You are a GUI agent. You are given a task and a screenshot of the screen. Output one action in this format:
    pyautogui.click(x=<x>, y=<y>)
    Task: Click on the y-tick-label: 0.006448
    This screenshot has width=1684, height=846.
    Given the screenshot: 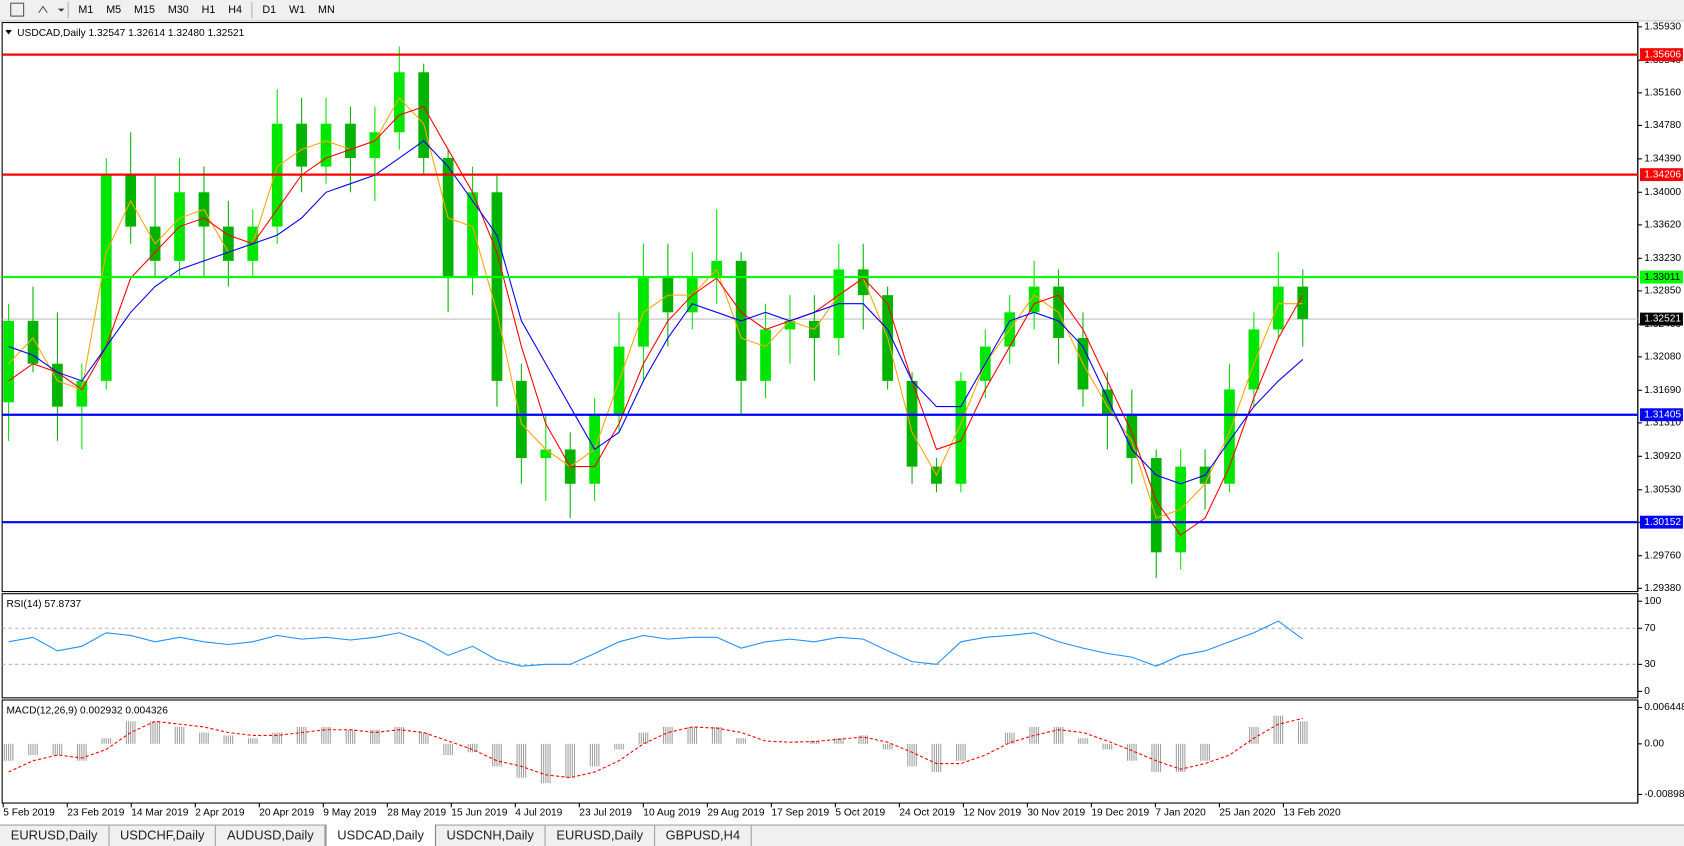 What is the action you would take?
    pyautogui.click(x=1664, y=707)
    